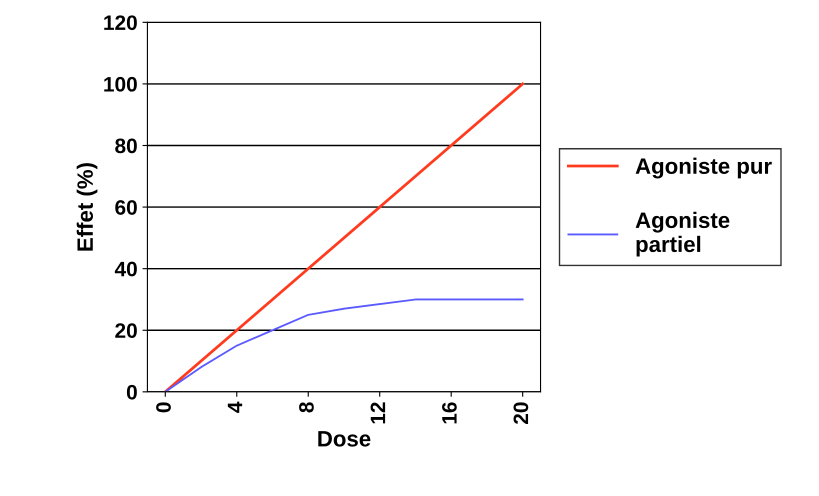 Image resolution: width=819 pixels, height=496 pixels. Describe the element at coordinates (449, 413) in the screenshot. I see `x-tick-label: 16` at that location.